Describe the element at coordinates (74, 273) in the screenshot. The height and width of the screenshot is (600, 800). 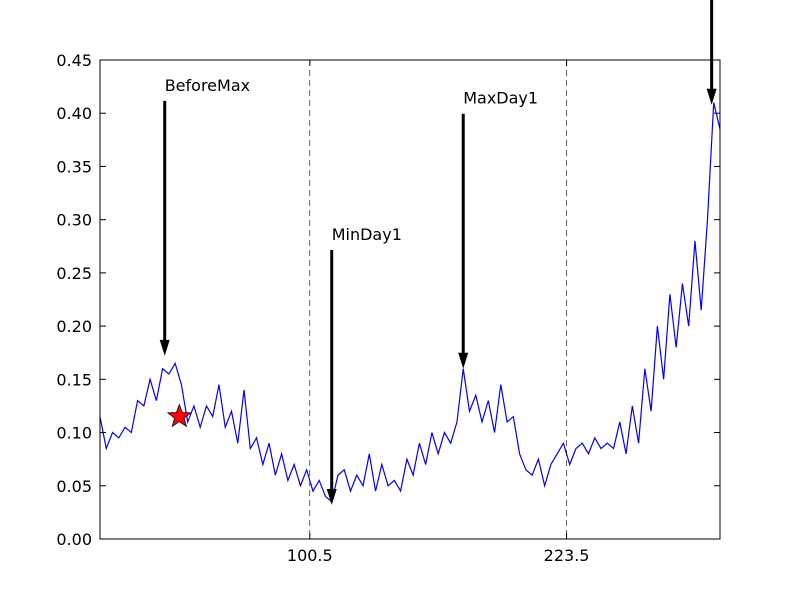
I see `y-tick-label: 0.25` at that location.